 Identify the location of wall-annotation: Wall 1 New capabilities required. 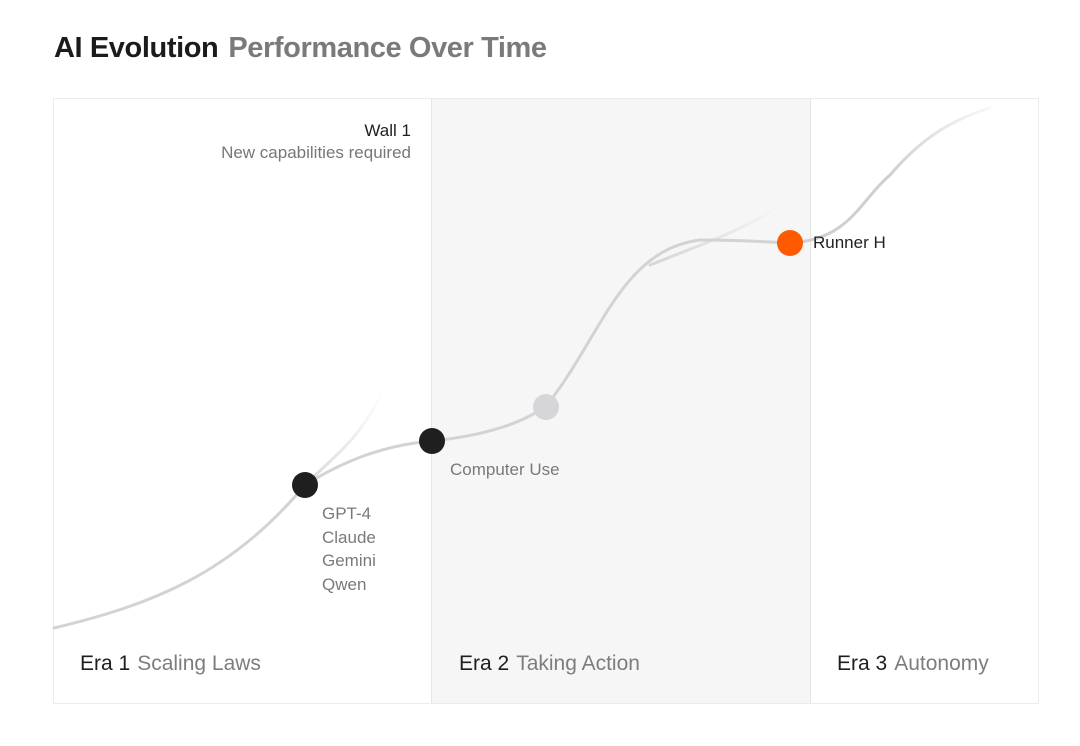
(316, 142).